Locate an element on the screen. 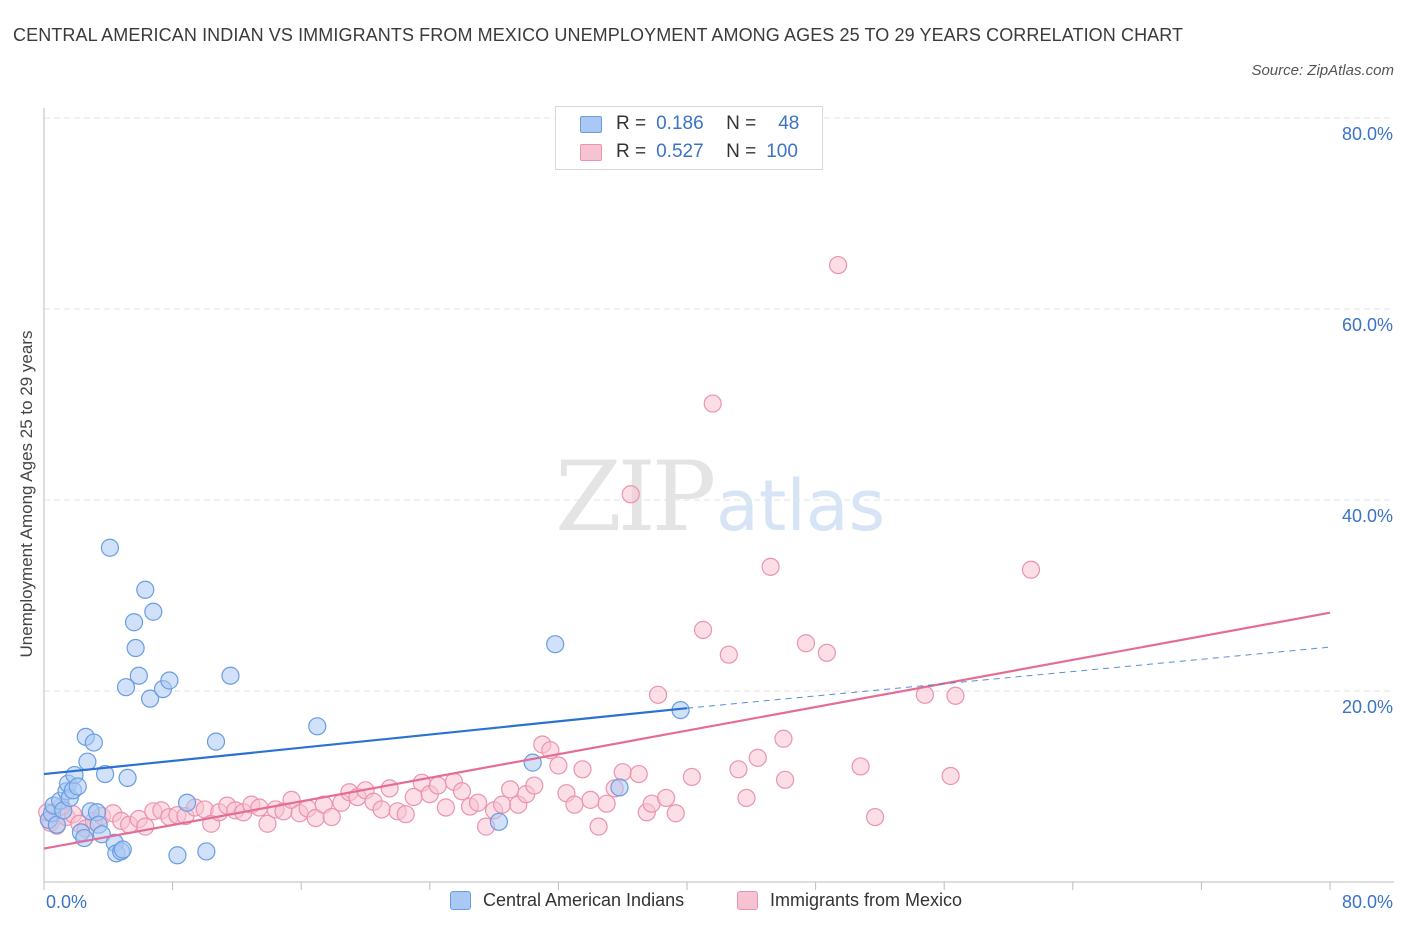 This screenshot has width=1406, height=930. y-tick-label: 80.0% is located at coordinates (1367, 134).